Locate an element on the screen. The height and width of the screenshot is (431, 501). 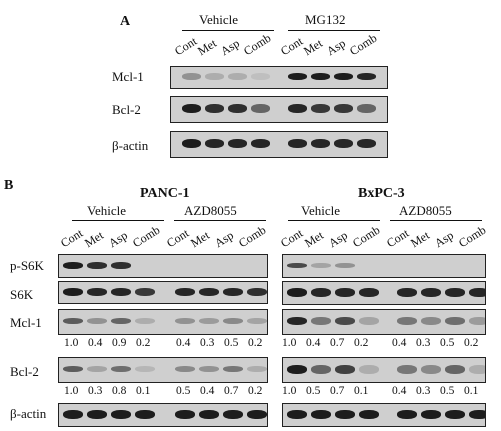
quant-value: 1.0 is located at coordinates (289, 391).